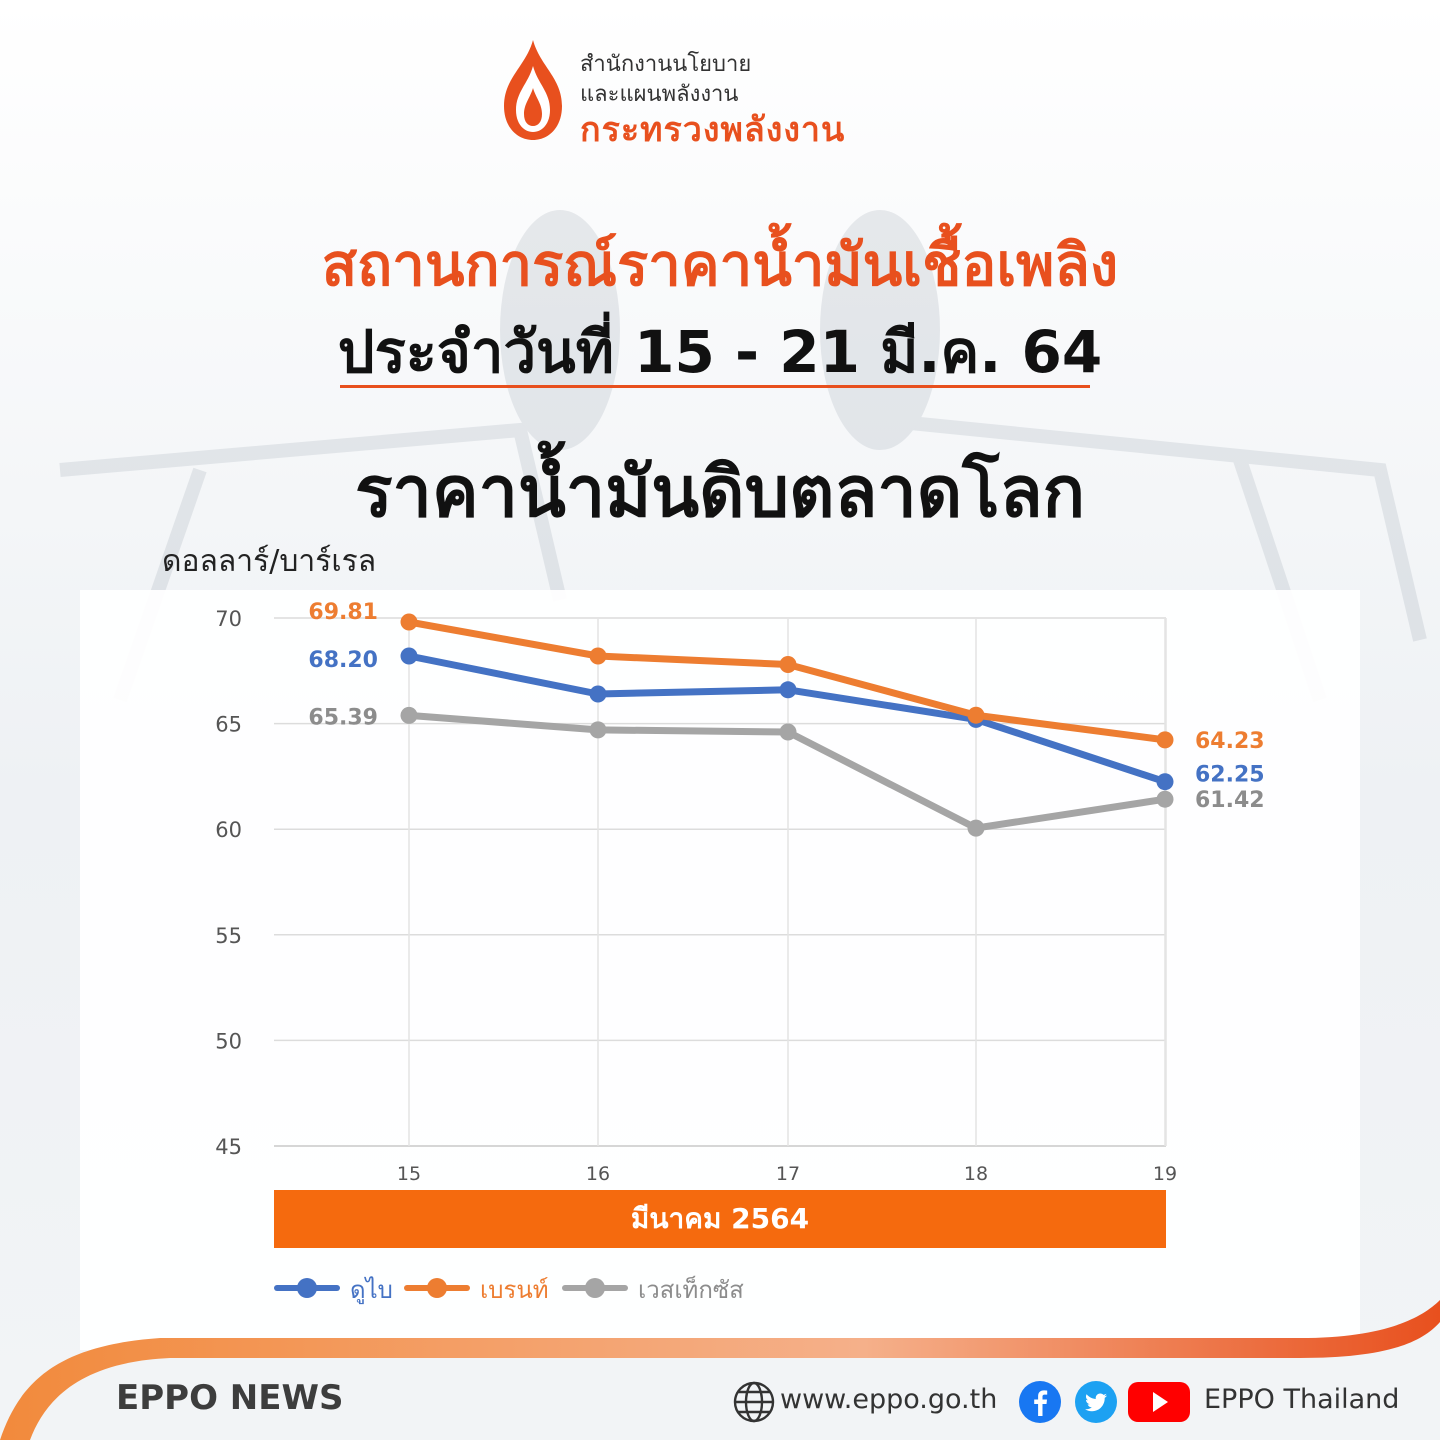  What do you see at coordinates (754, 1402) in the screenshot?
I see `globe-icon` at bounding box center [754, 1402].